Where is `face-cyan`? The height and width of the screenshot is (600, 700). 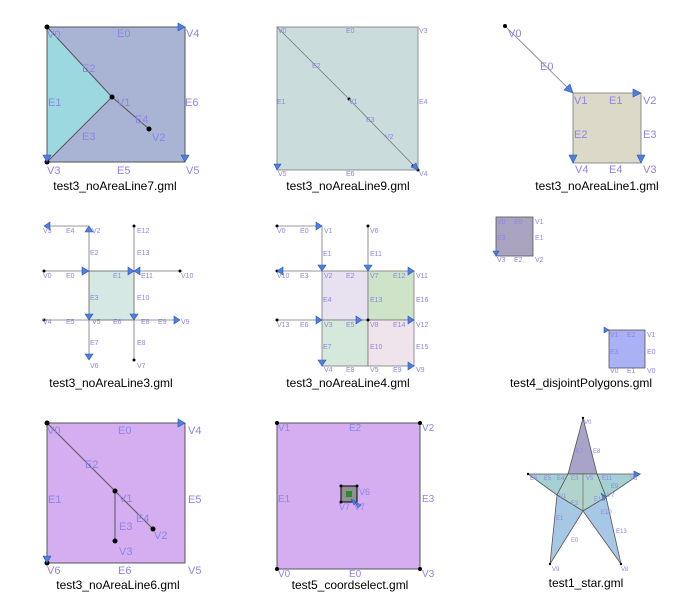 face-cyan is located at coordinates (79, 94).